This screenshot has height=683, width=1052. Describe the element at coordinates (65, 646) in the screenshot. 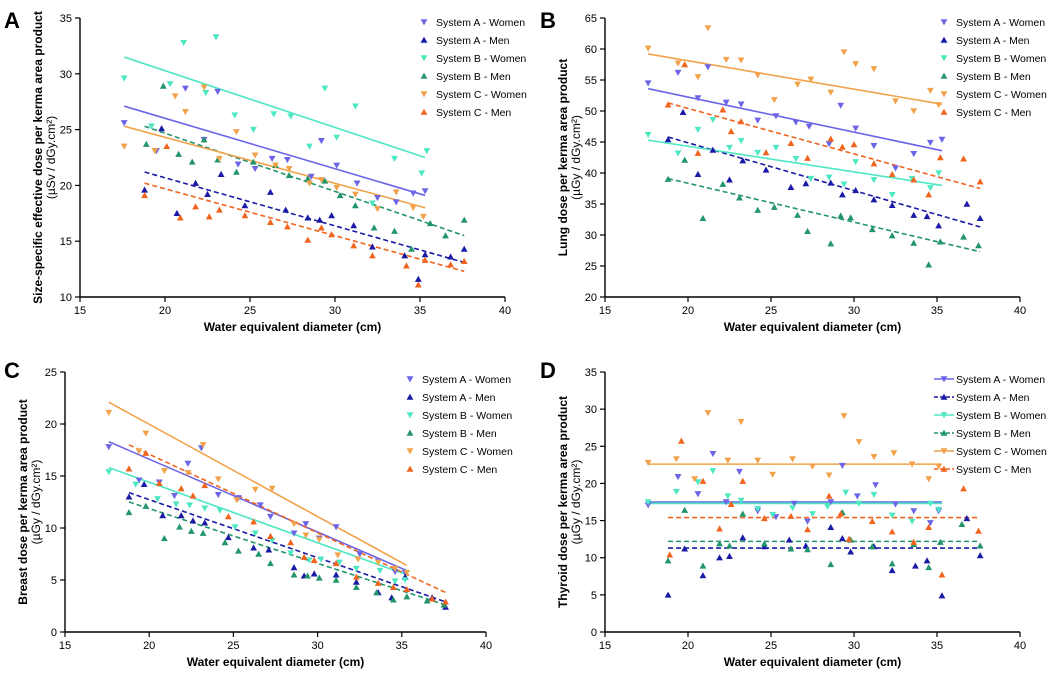

I see `panel-c-x-tick-label: 15` at that location.